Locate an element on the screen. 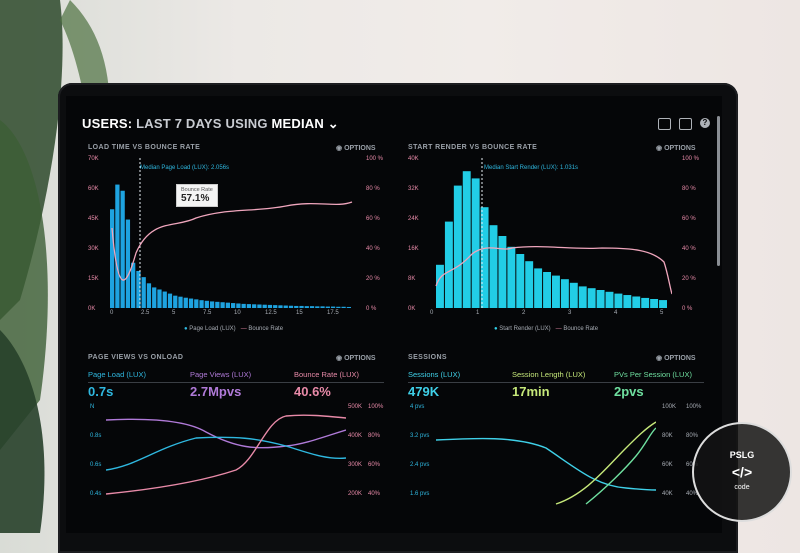 The image size is (800, 553). y-tick-right: 60 % is located at coordinates (373, 219).